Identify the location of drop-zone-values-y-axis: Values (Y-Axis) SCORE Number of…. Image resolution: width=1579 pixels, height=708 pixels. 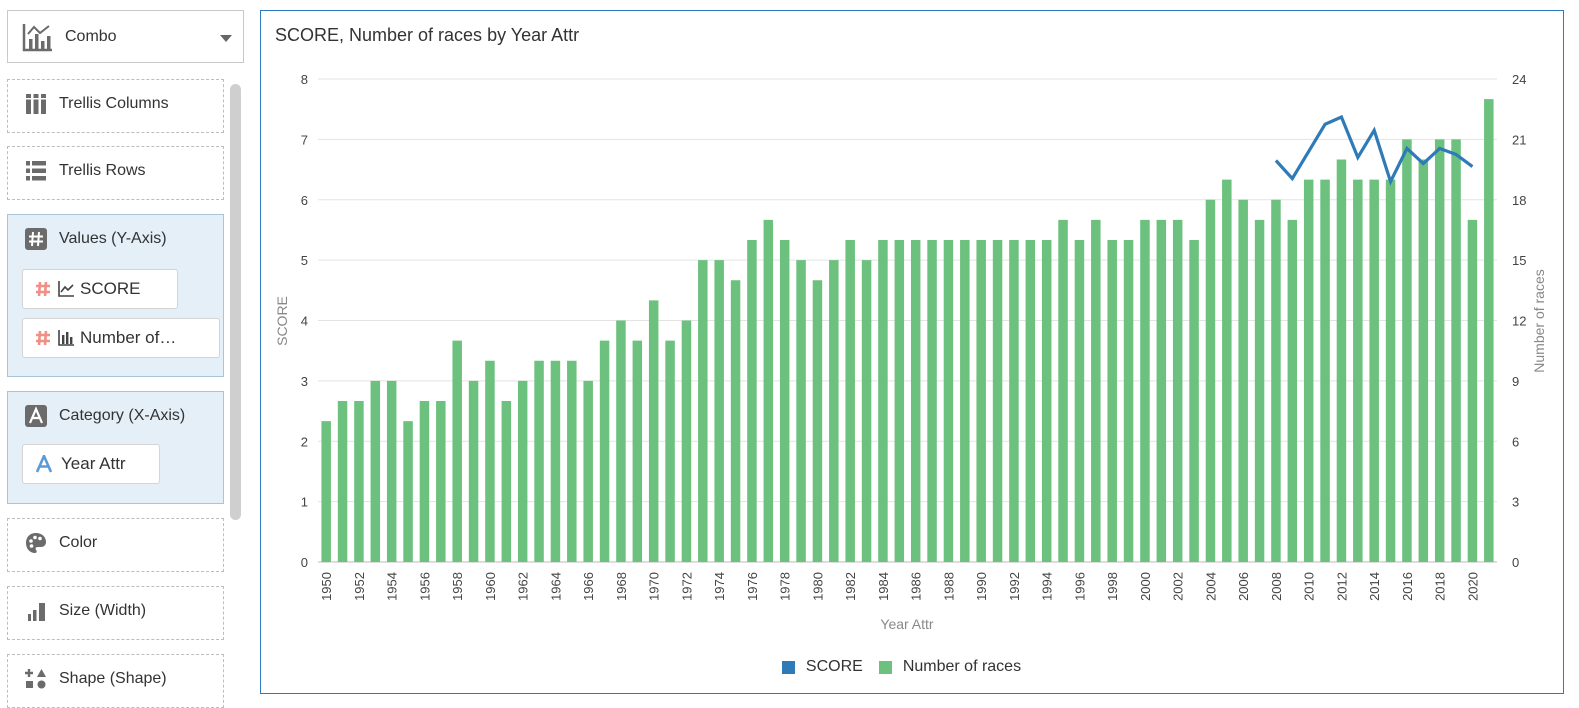
(115, 295).